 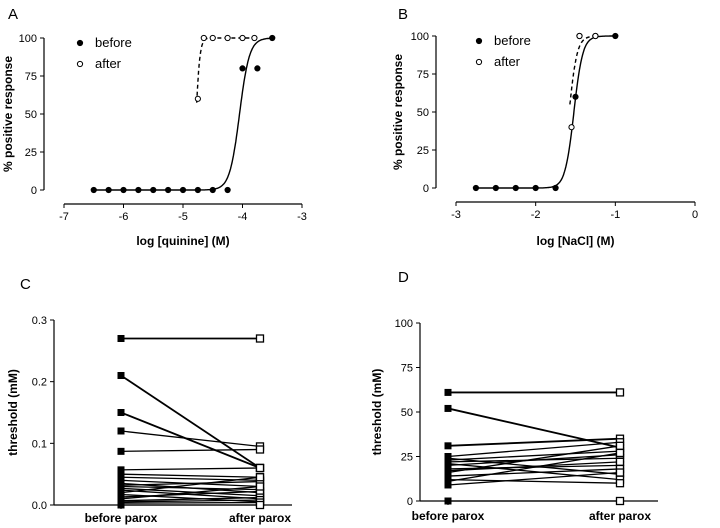 What do you see at coordinates (398, 112) in the screenshot?
I see `panel-b-y-axis-label: % positive response` at bounding box center [398, 112].